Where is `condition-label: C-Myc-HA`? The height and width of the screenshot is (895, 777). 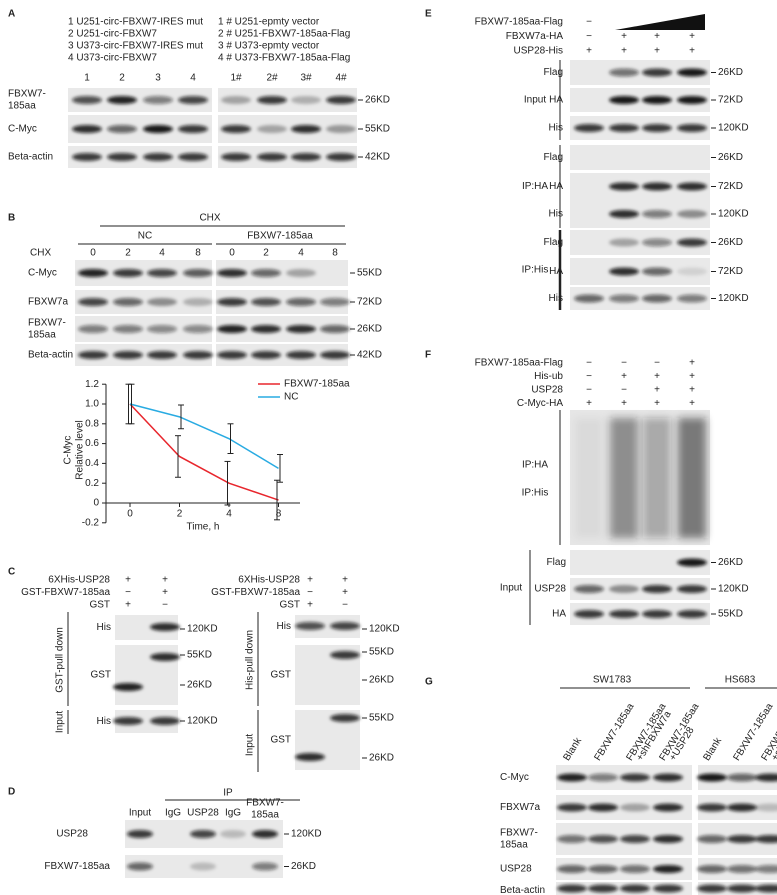
condition-label: C-Myc-HA is located at coordinates (540, 403).